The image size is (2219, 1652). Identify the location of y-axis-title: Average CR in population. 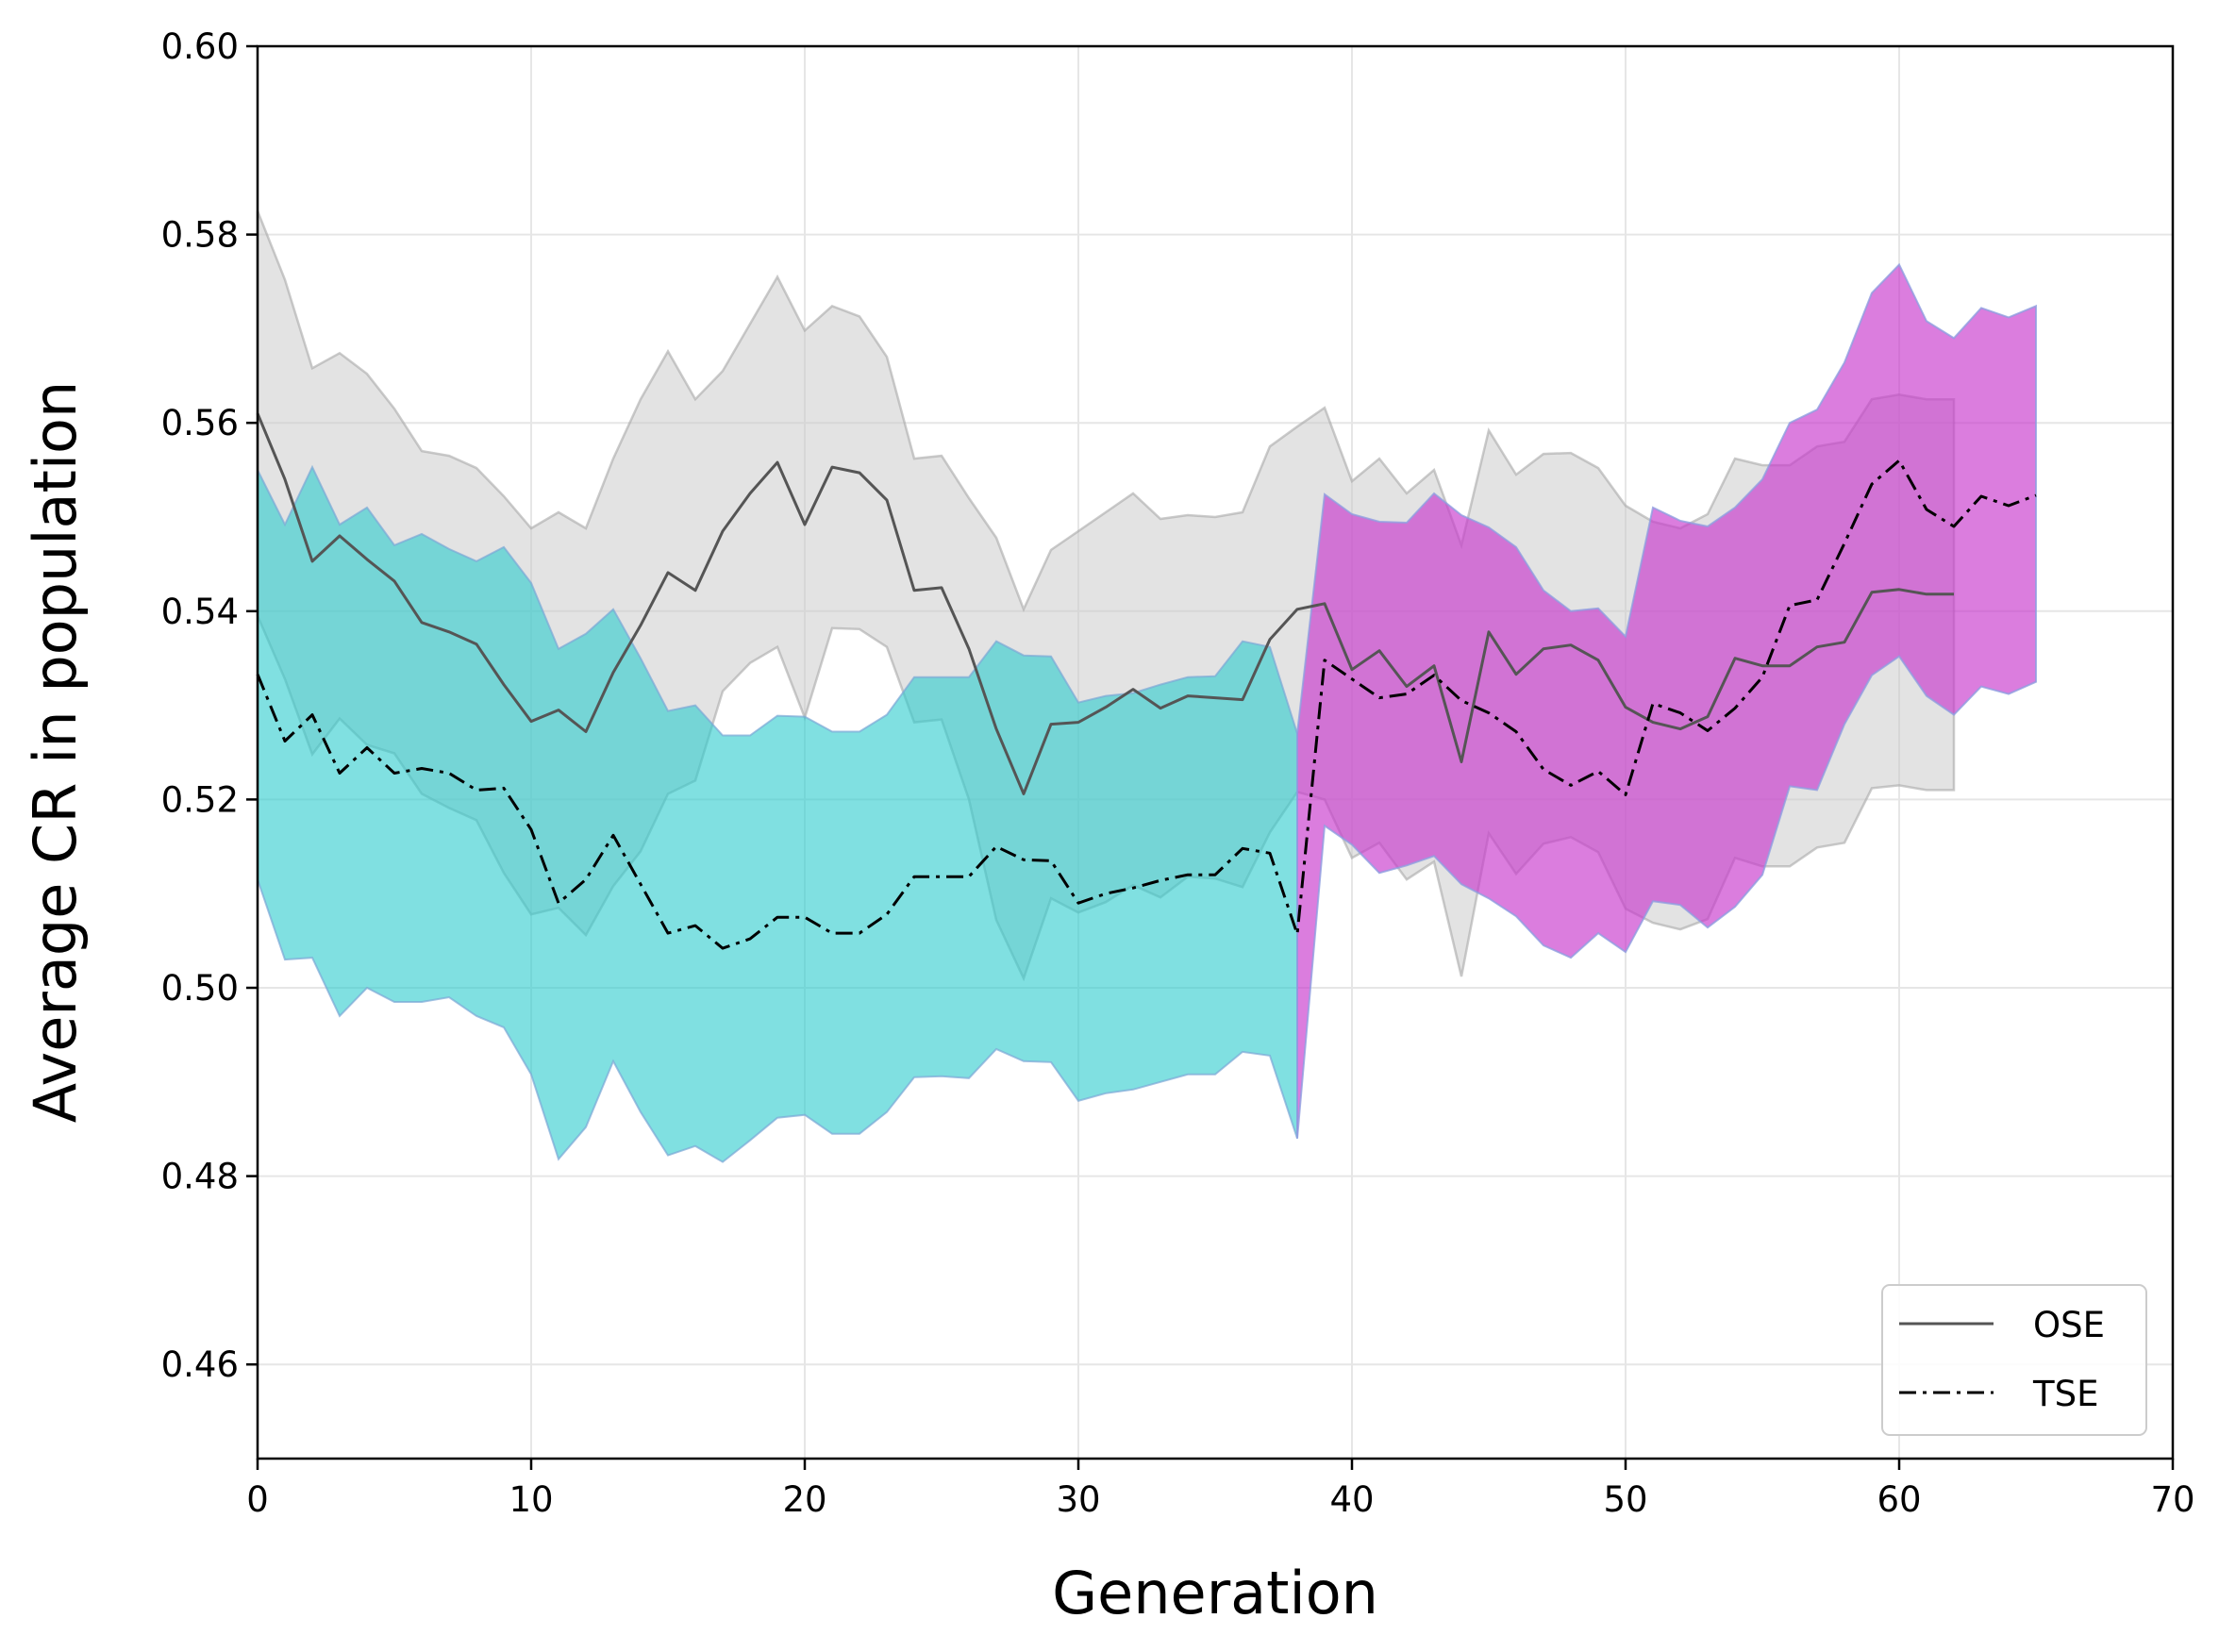
(55, 752).